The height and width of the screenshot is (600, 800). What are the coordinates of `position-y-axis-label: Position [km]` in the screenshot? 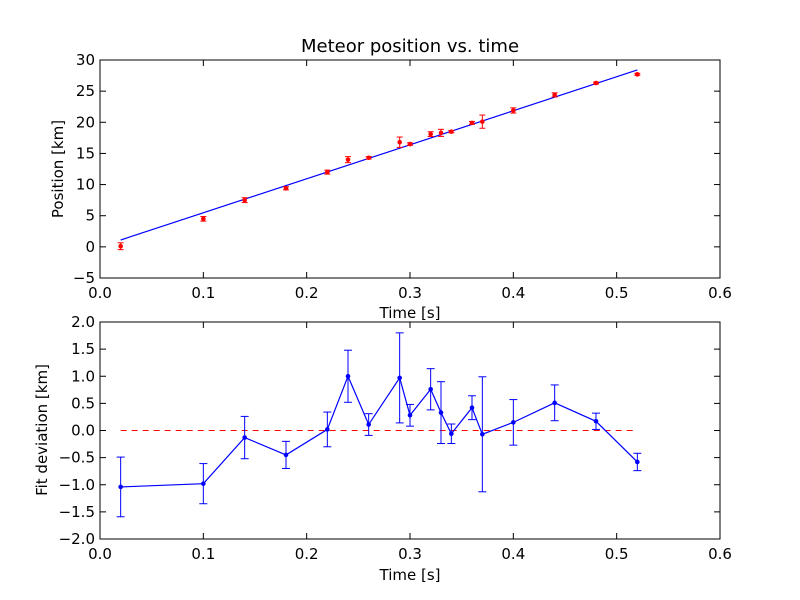 It's located at (58, 169).